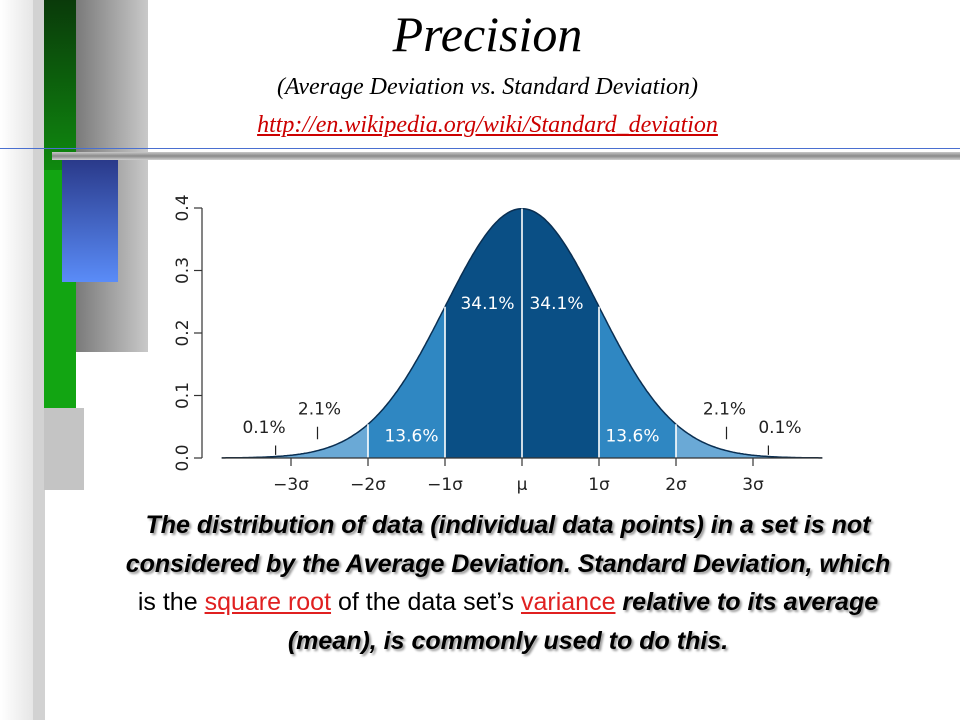  I want to click on x-ticks: −3σ −2σ −1σ μ 1σ 2σ 3σ, so click(518, 476).